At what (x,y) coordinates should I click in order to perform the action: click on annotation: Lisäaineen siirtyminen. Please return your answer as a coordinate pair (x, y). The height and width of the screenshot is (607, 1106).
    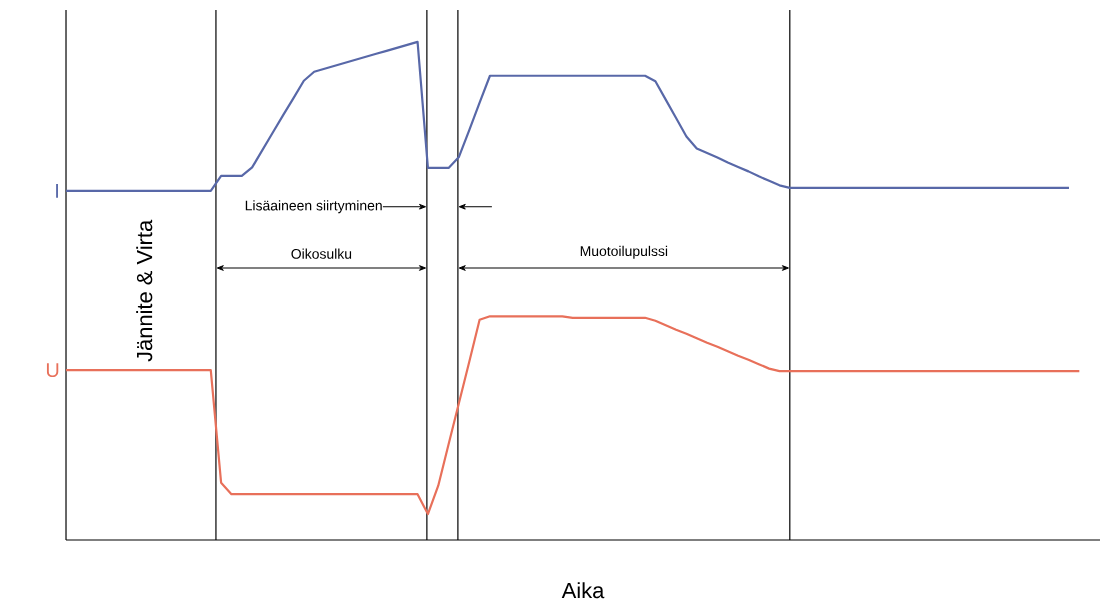
    Looking at the image, I should click on (313, 207).